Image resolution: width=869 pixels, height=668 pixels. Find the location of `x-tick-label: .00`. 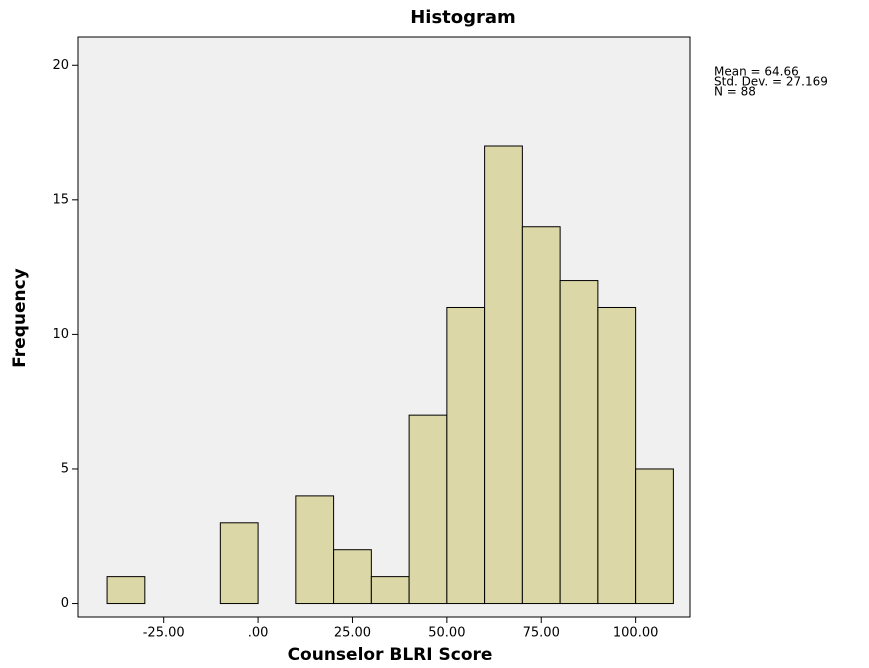

x-tick-label: .00 is located at coordinates (258, 632).